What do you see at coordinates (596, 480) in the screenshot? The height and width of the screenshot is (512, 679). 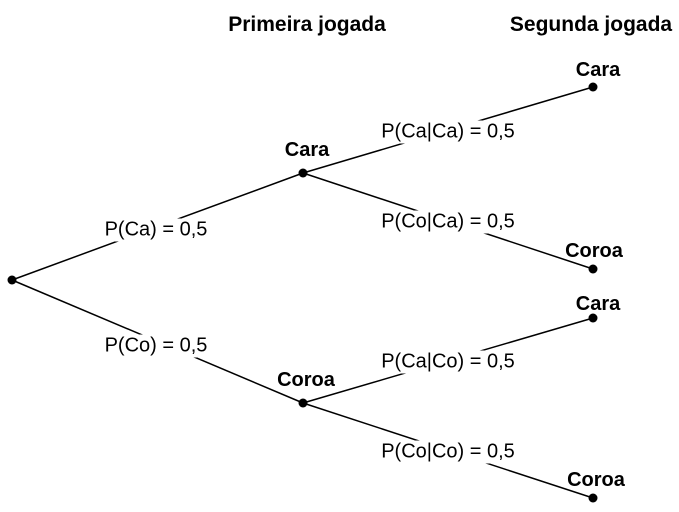 I see `node-label-leaf-coroa-coroa: Coroa` at bounding box center [596, 480].